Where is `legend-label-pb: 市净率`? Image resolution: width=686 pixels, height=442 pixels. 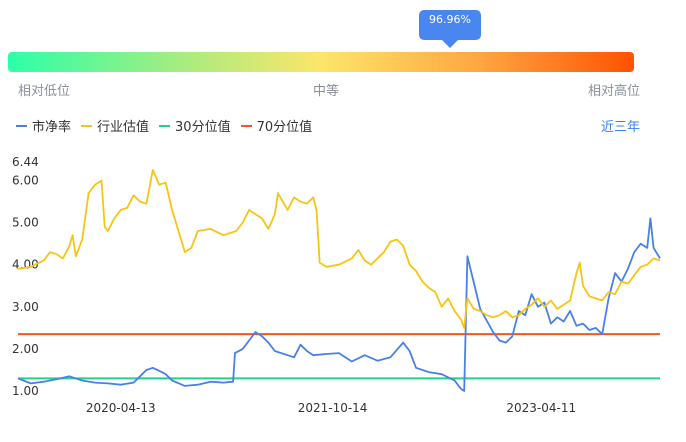
legend-label-pb: 市净率 is located at coordinates (52, 127).